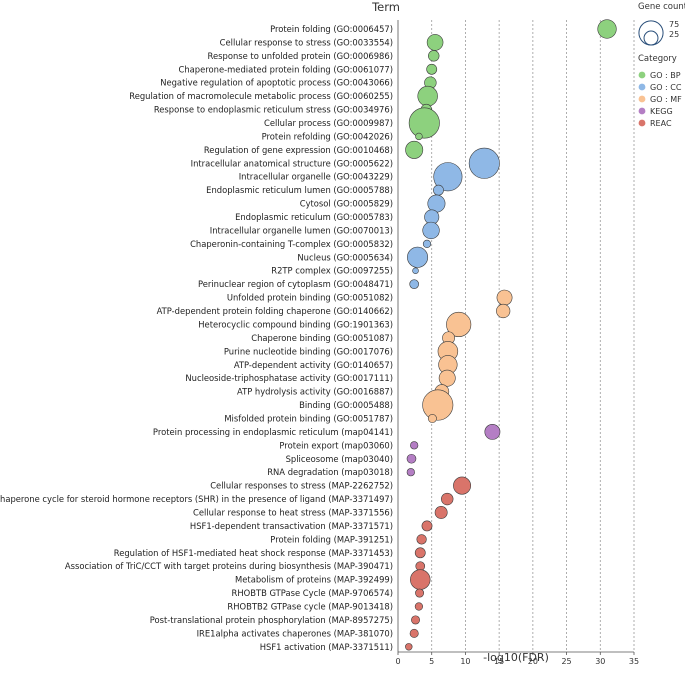  What do you see at coordinates (634, 661) in the screenshot?
I see `x-tick-label: 35` at bounding box center [634, 661].